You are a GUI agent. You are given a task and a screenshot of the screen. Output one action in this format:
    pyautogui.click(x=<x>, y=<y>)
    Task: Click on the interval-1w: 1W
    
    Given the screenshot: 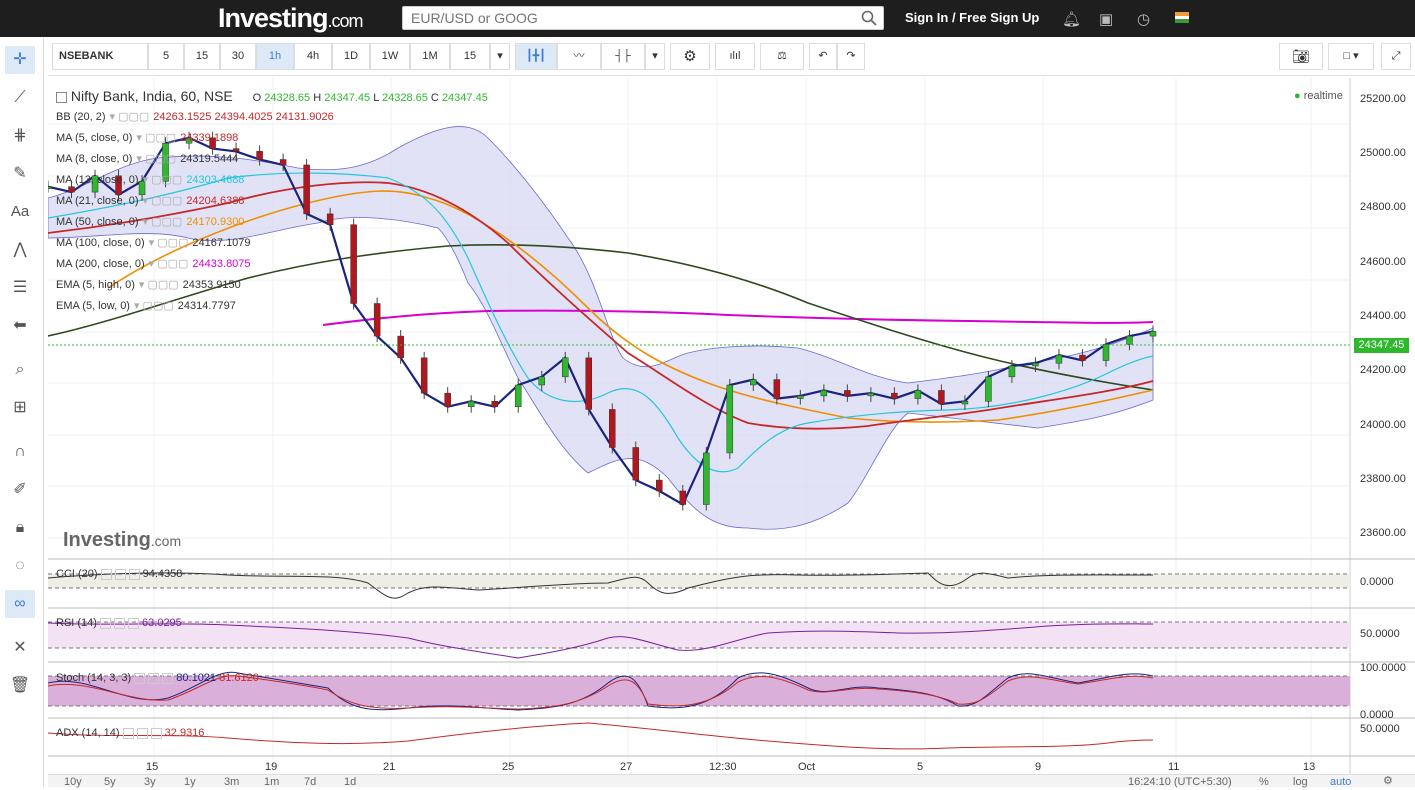 What is the action you would take?
    pyautogui.click(x=390, y=56)
    